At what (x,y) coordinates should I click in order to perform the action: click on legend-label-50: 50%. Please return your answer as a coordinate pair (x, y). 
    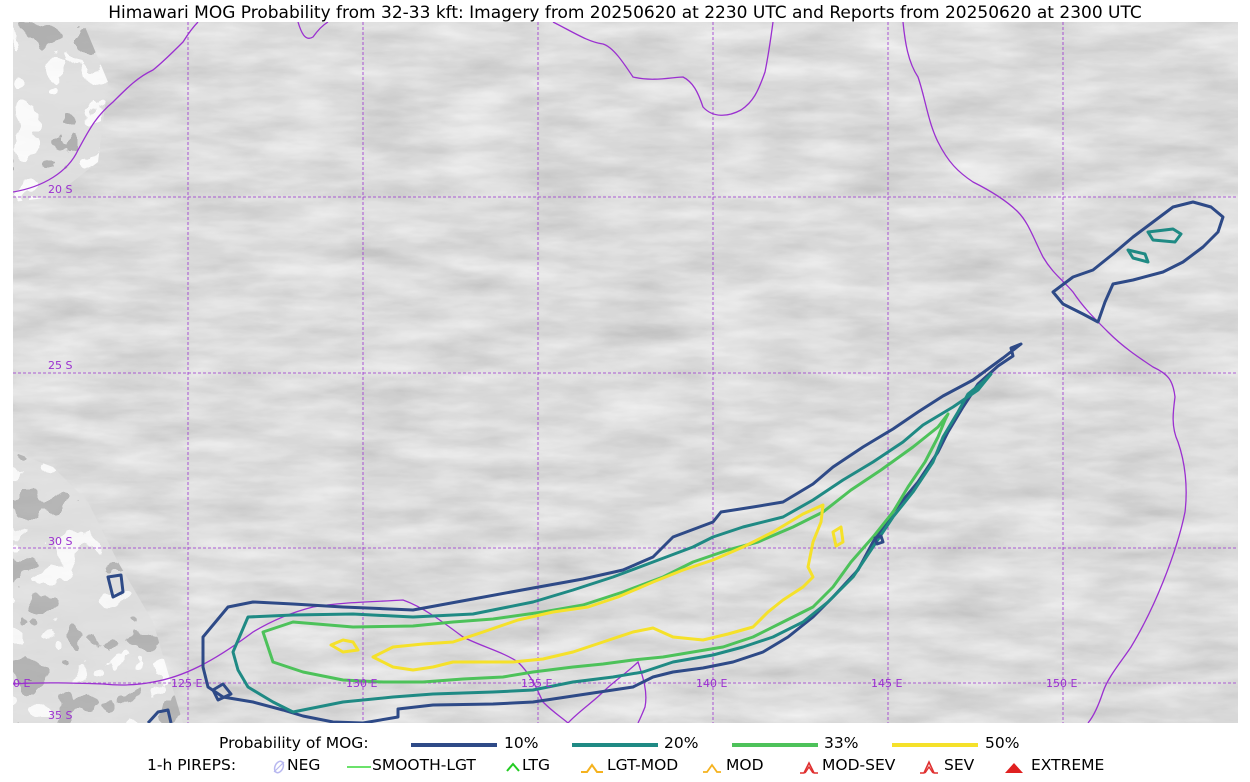
    Looking at the image, I should click on (1002, 743).